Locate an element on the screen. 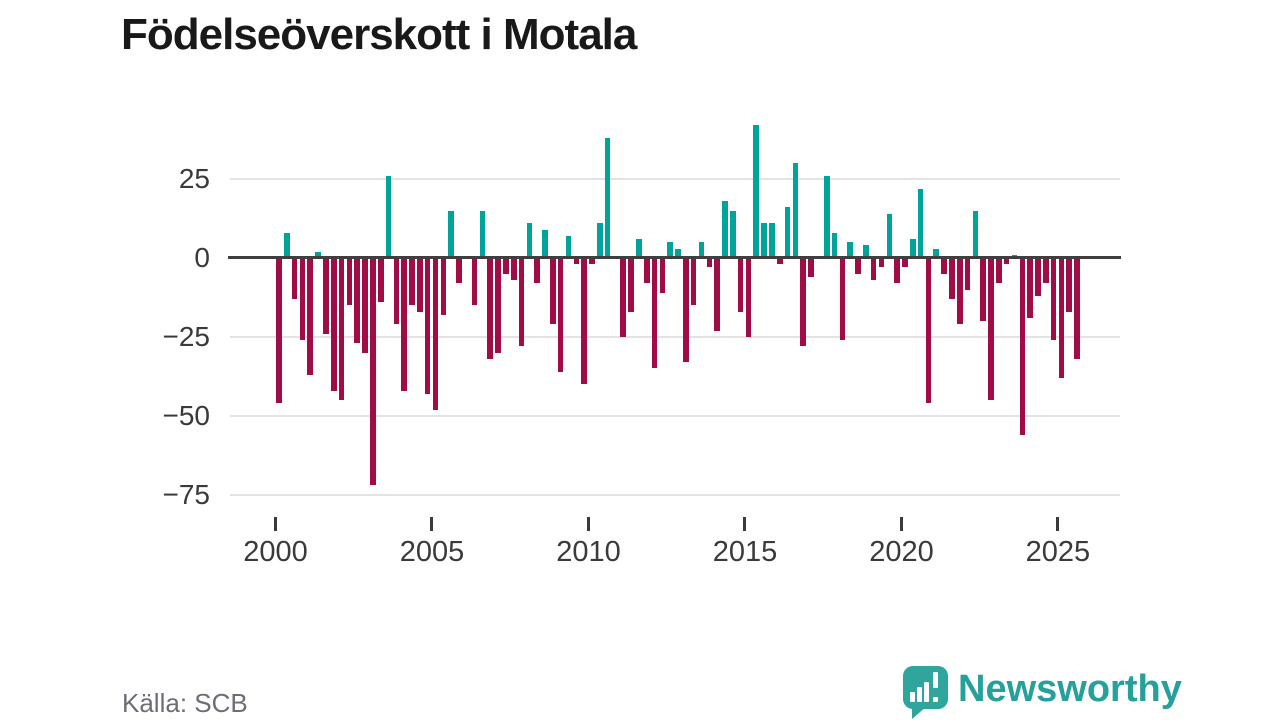  y-axis-label: −50 is located at coordinates (186, 415).